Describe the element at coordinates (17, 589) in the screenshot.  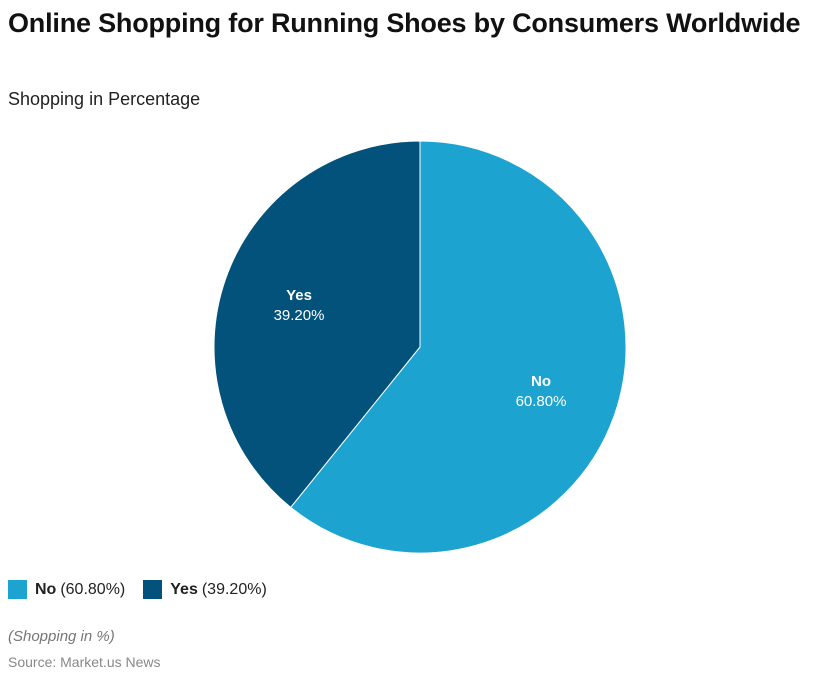
I see `legend-swatch-no` at that location.